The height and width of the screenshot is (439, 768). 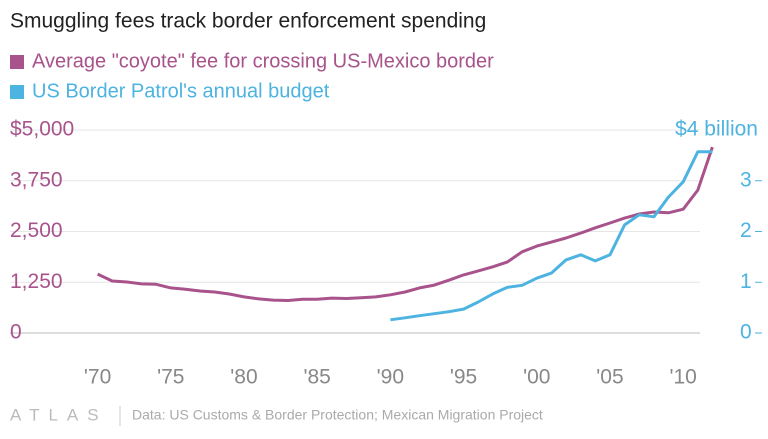 What do you see at coordinates (181, 91) in the screenshot?
I see `legend-label: US Border Patrol's annual budget` at bounding box center [181, 91].